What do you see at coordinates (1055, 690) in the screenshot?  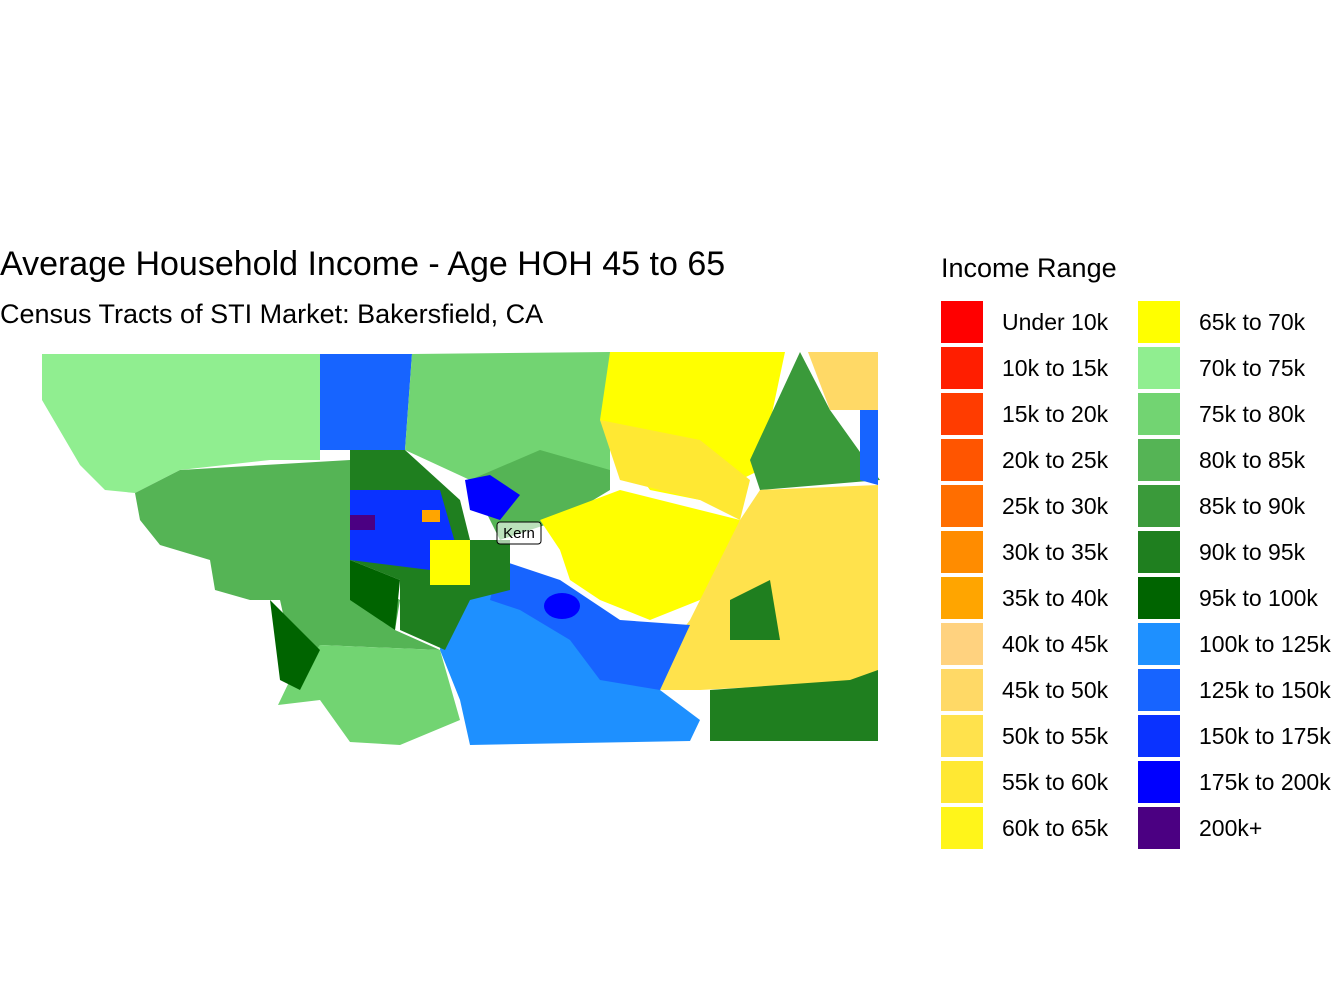 I see `legend-label: 45k to 50k` at bounding box center [1055, 690].